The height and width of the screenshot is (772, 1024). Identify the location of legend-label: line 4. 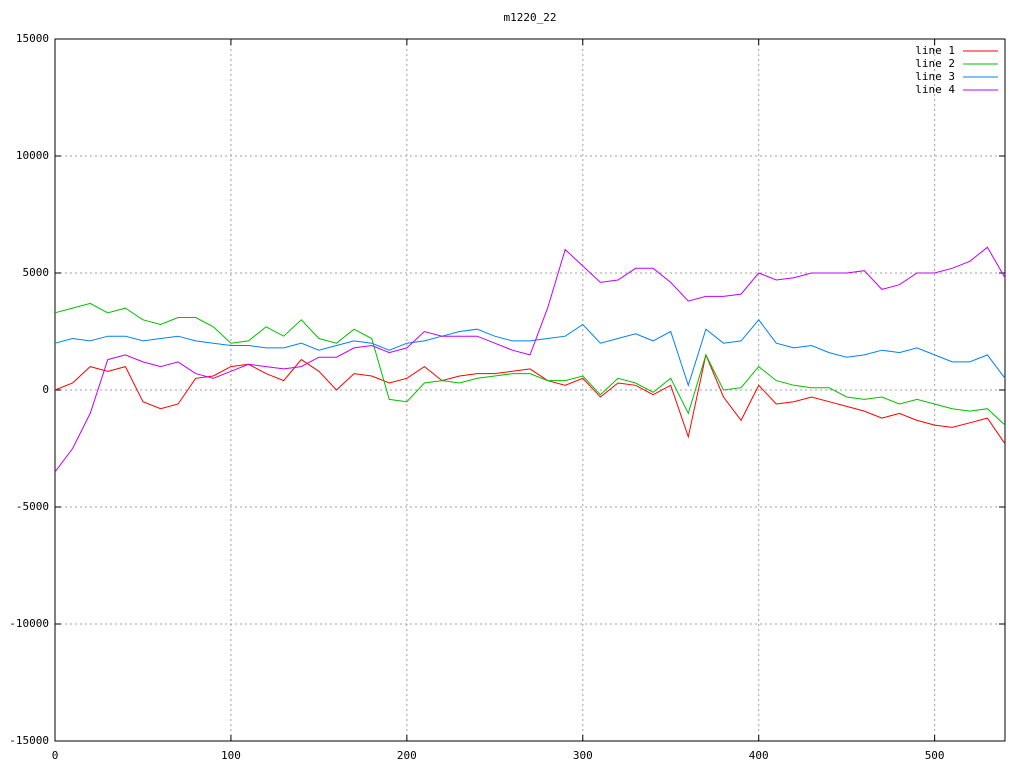
(935, 89).